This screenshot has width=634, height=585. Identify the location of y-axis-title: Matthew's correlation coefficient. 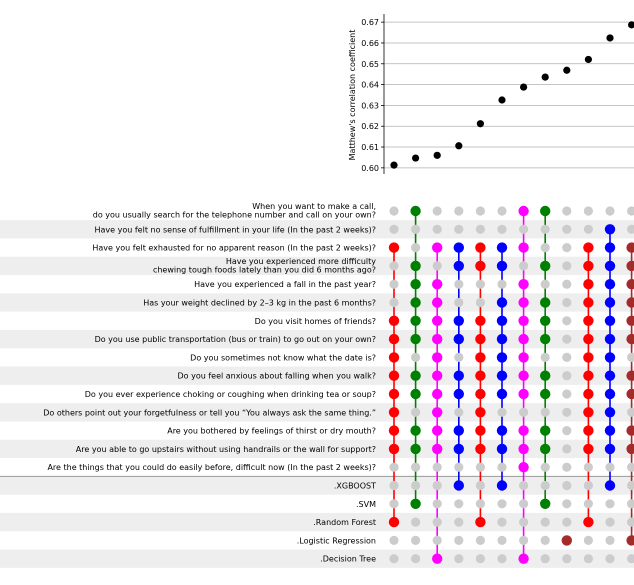
(352, 95).